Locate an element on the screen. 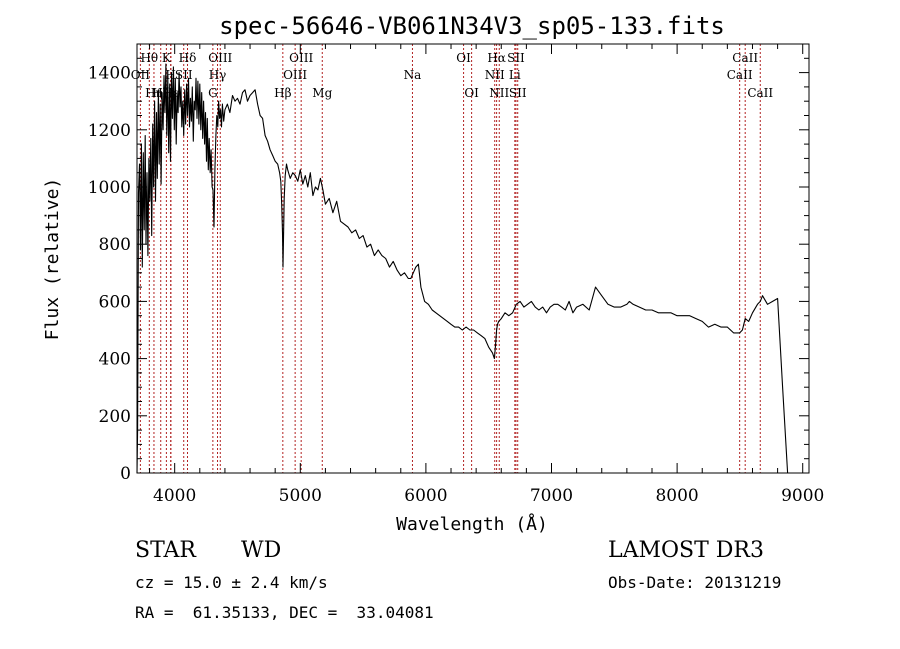  y-tick-label: 1400 is located at coordinates (109, 74).